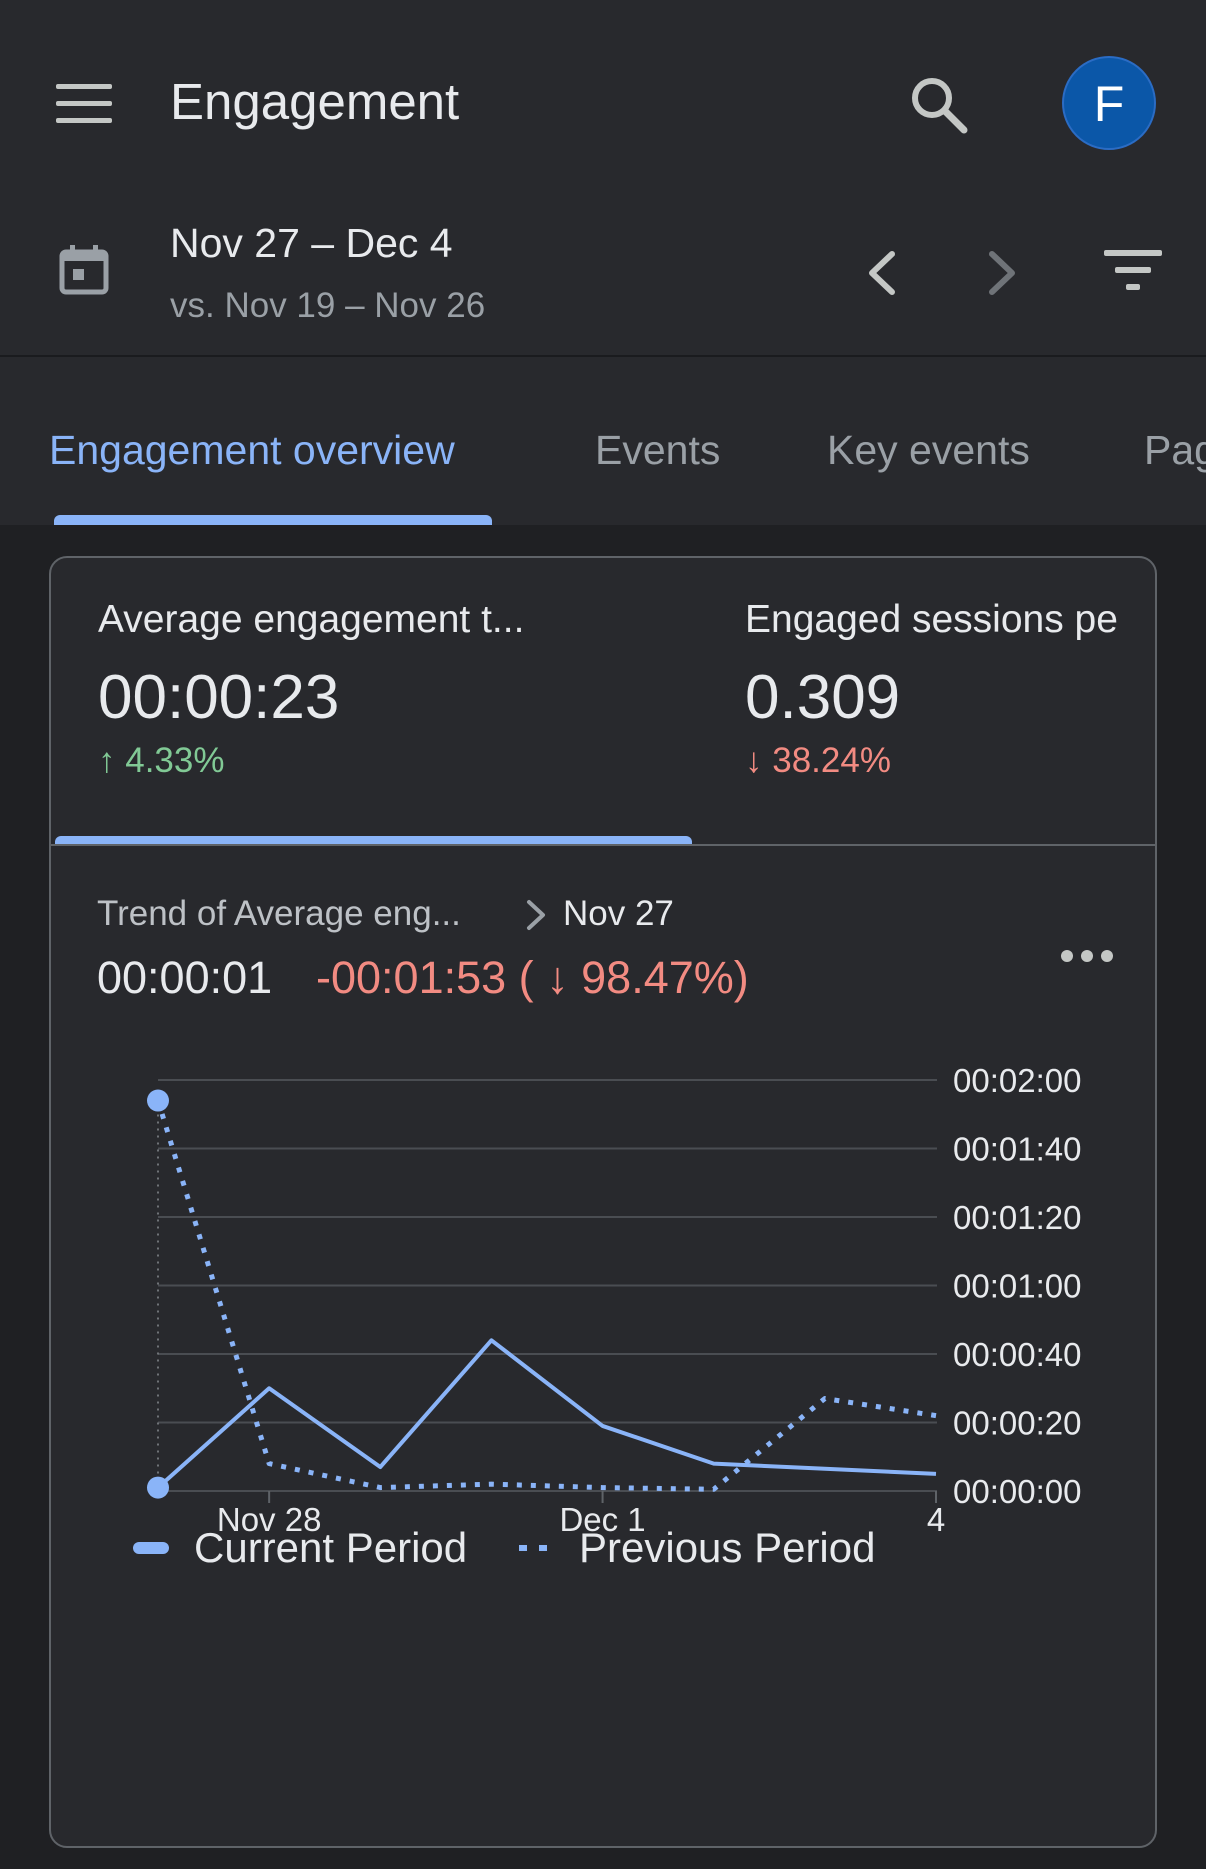 Image resolution: width=1206 pixels, height=1869 pixels. Describe the element at coordinates (1087, 956) in the screenshot. I see `more-options-icon` at that location.